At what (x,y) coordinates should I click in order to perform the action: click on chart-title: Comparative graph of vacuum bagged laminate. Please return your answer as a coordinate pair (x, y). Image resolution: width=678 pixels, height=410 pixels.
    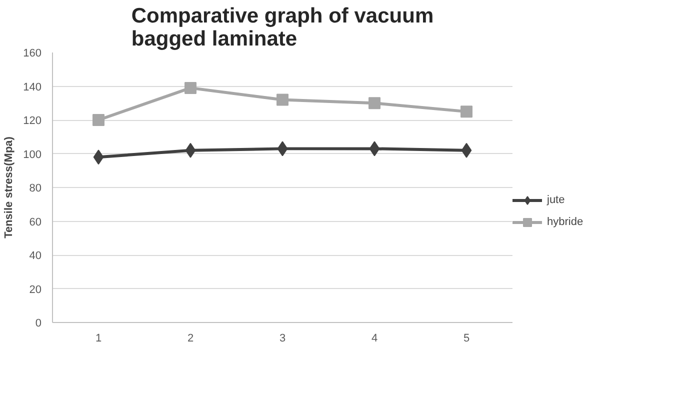
    Looking at the image, I should click on (282, 27).